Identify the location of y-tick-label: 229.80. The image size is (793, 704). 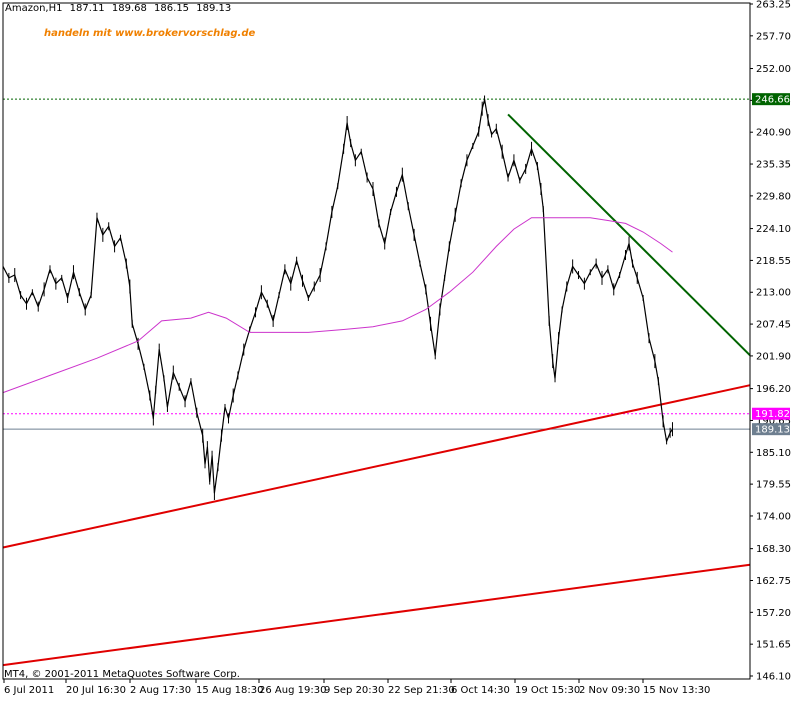
(773, 196).